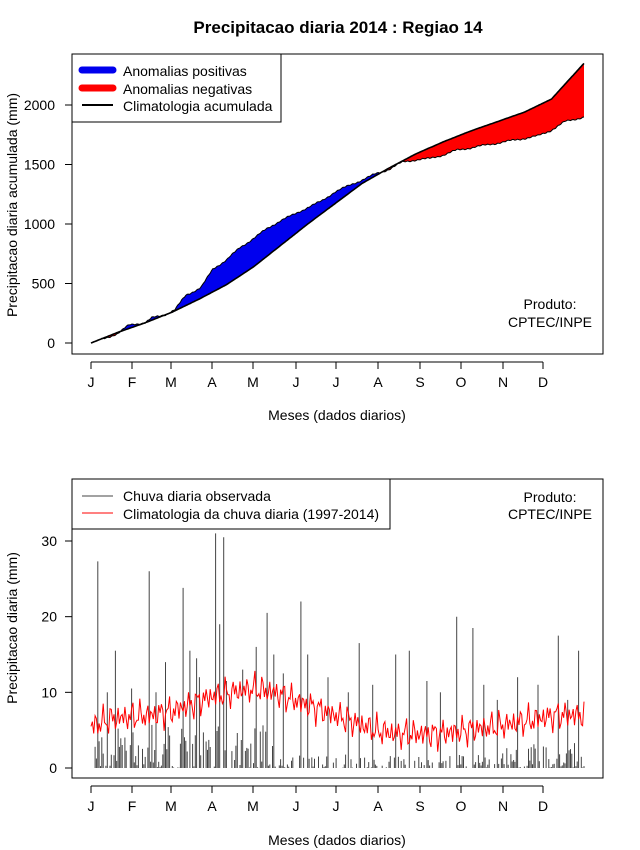 The image size is (640, 850). Describe the element at coordinates (49, 617) in the screenshot. I see `daily-y-tick-label: 20` at that location.